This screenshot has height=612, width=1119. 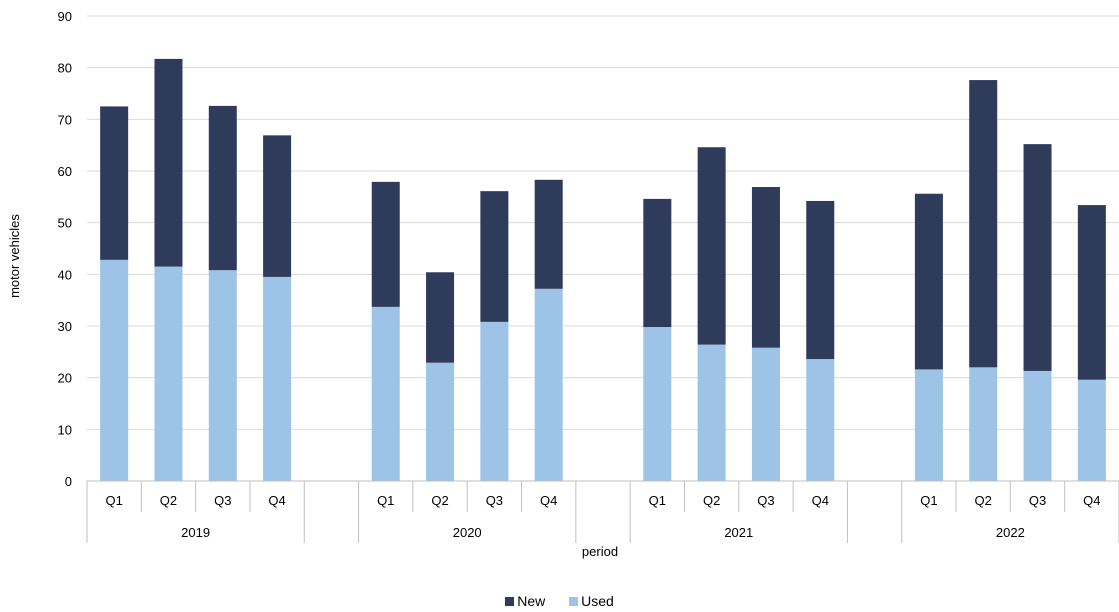 I want to click on bar-new-2021-q4, so click(x=820, y=280).